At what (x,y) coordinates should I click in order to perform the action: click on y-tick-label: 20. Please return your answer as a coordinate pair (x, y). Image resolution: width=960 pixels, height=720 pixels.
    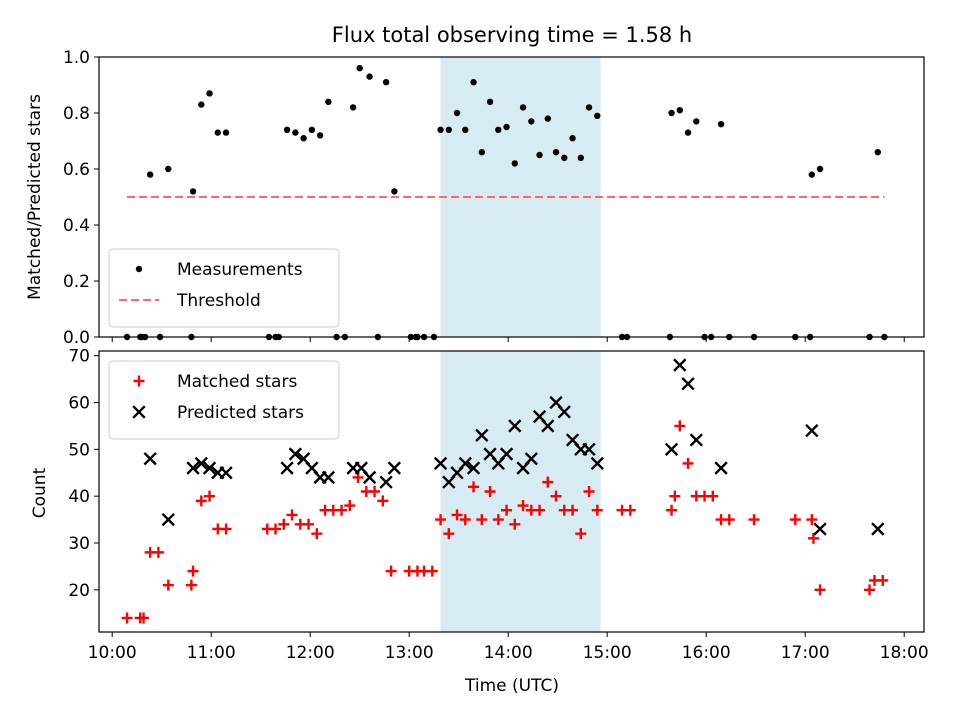
    Looking at the image, I should click on (79, 591).